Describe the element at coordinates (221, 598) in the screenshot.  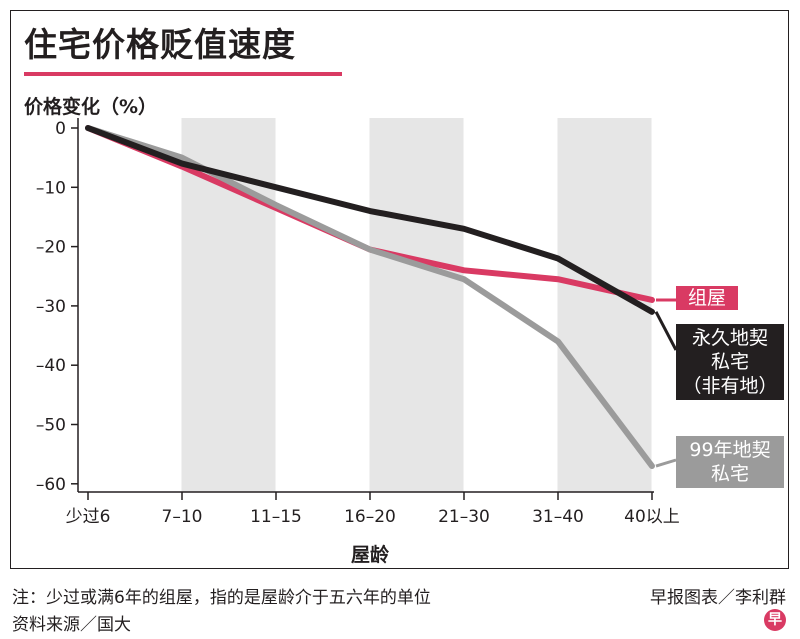
I see `footnote: 注：少过或满6年的组屋，指的是屋龄介于五六年的单位` at that location.